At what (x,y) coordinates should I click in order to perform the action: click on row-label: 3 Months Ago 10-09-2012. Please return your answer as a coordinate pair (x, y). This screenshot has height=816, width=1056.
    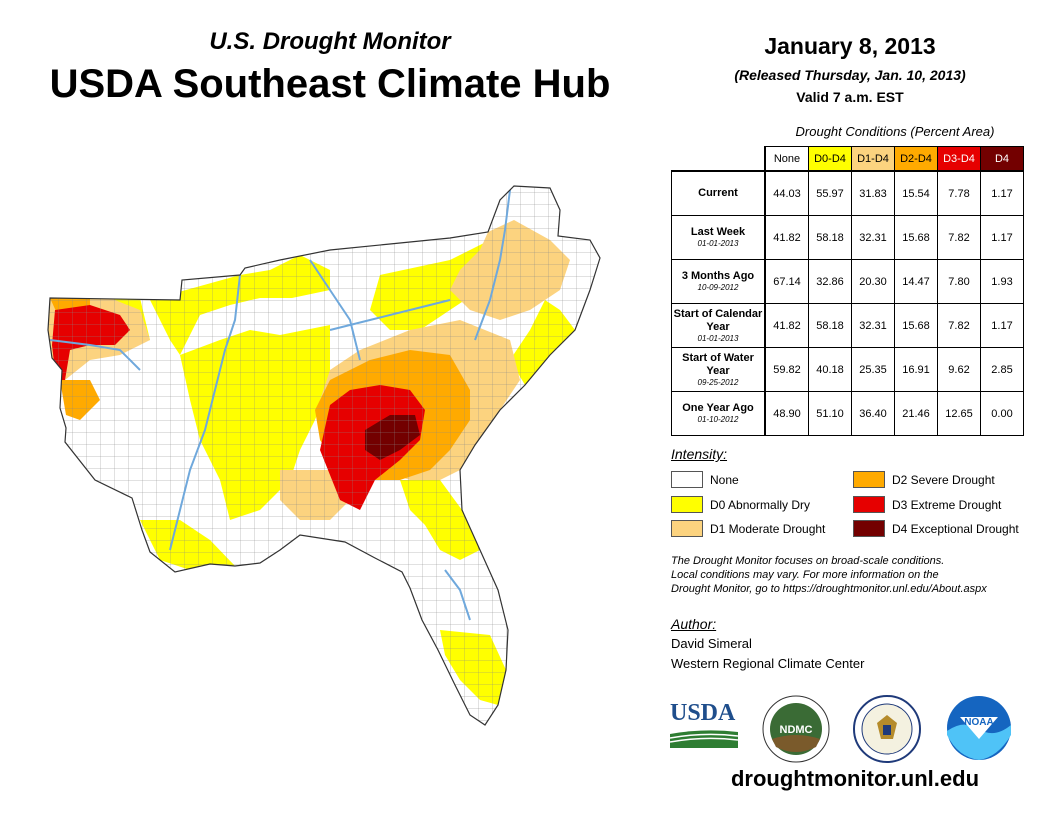
    Looking at the image, I should click on (718, 281).